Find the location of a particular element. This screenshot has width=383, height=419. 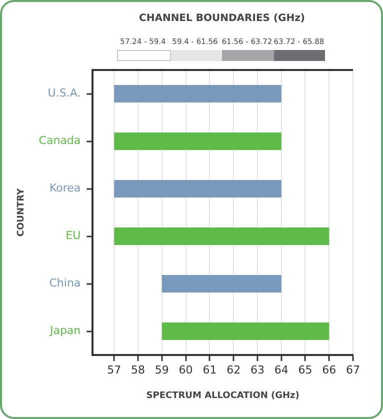

y-axis-title: COUNTRY is located at coordinates (21, 212).